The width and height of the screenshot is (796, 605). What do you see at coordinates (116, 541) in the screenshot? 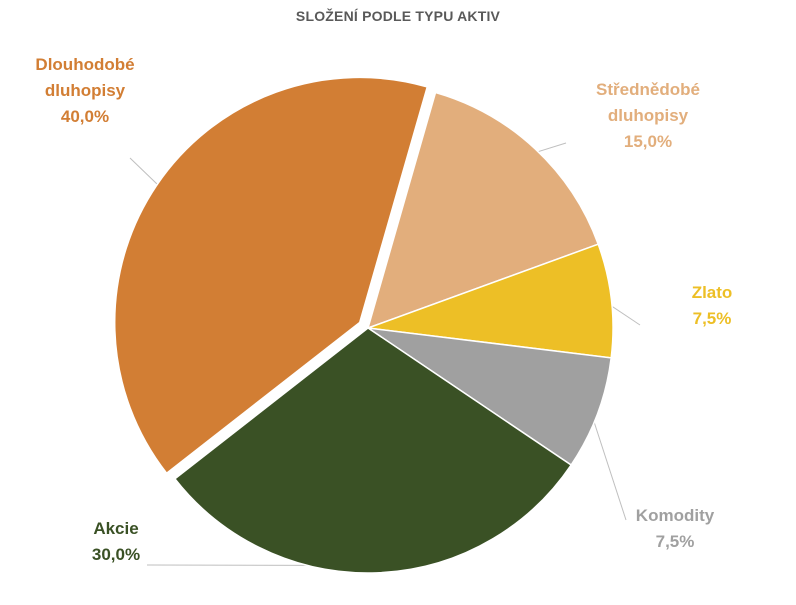
I see `slice-data-label: Akcie 30,0%` at bounding box center [116, 541].